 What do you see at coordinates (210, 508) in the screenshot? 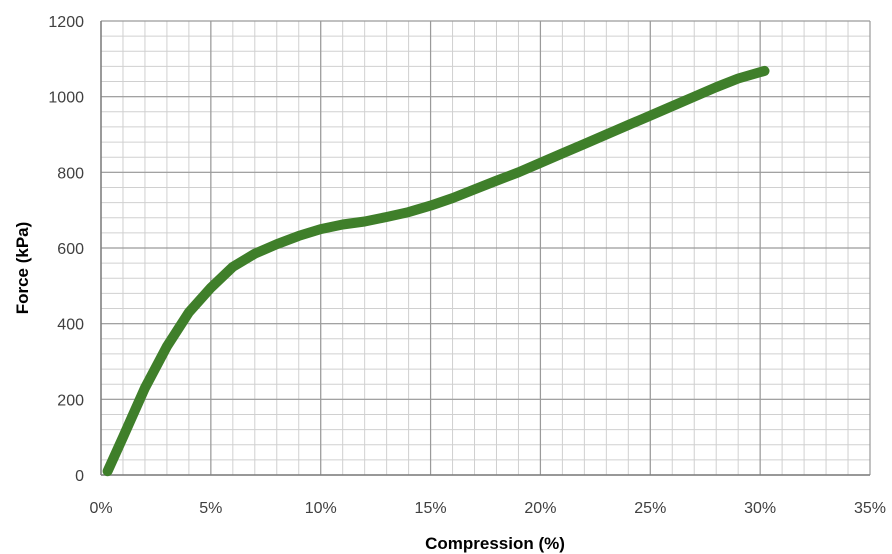
I see `x-tick-label: 5%` at bounding box center [210, 508].